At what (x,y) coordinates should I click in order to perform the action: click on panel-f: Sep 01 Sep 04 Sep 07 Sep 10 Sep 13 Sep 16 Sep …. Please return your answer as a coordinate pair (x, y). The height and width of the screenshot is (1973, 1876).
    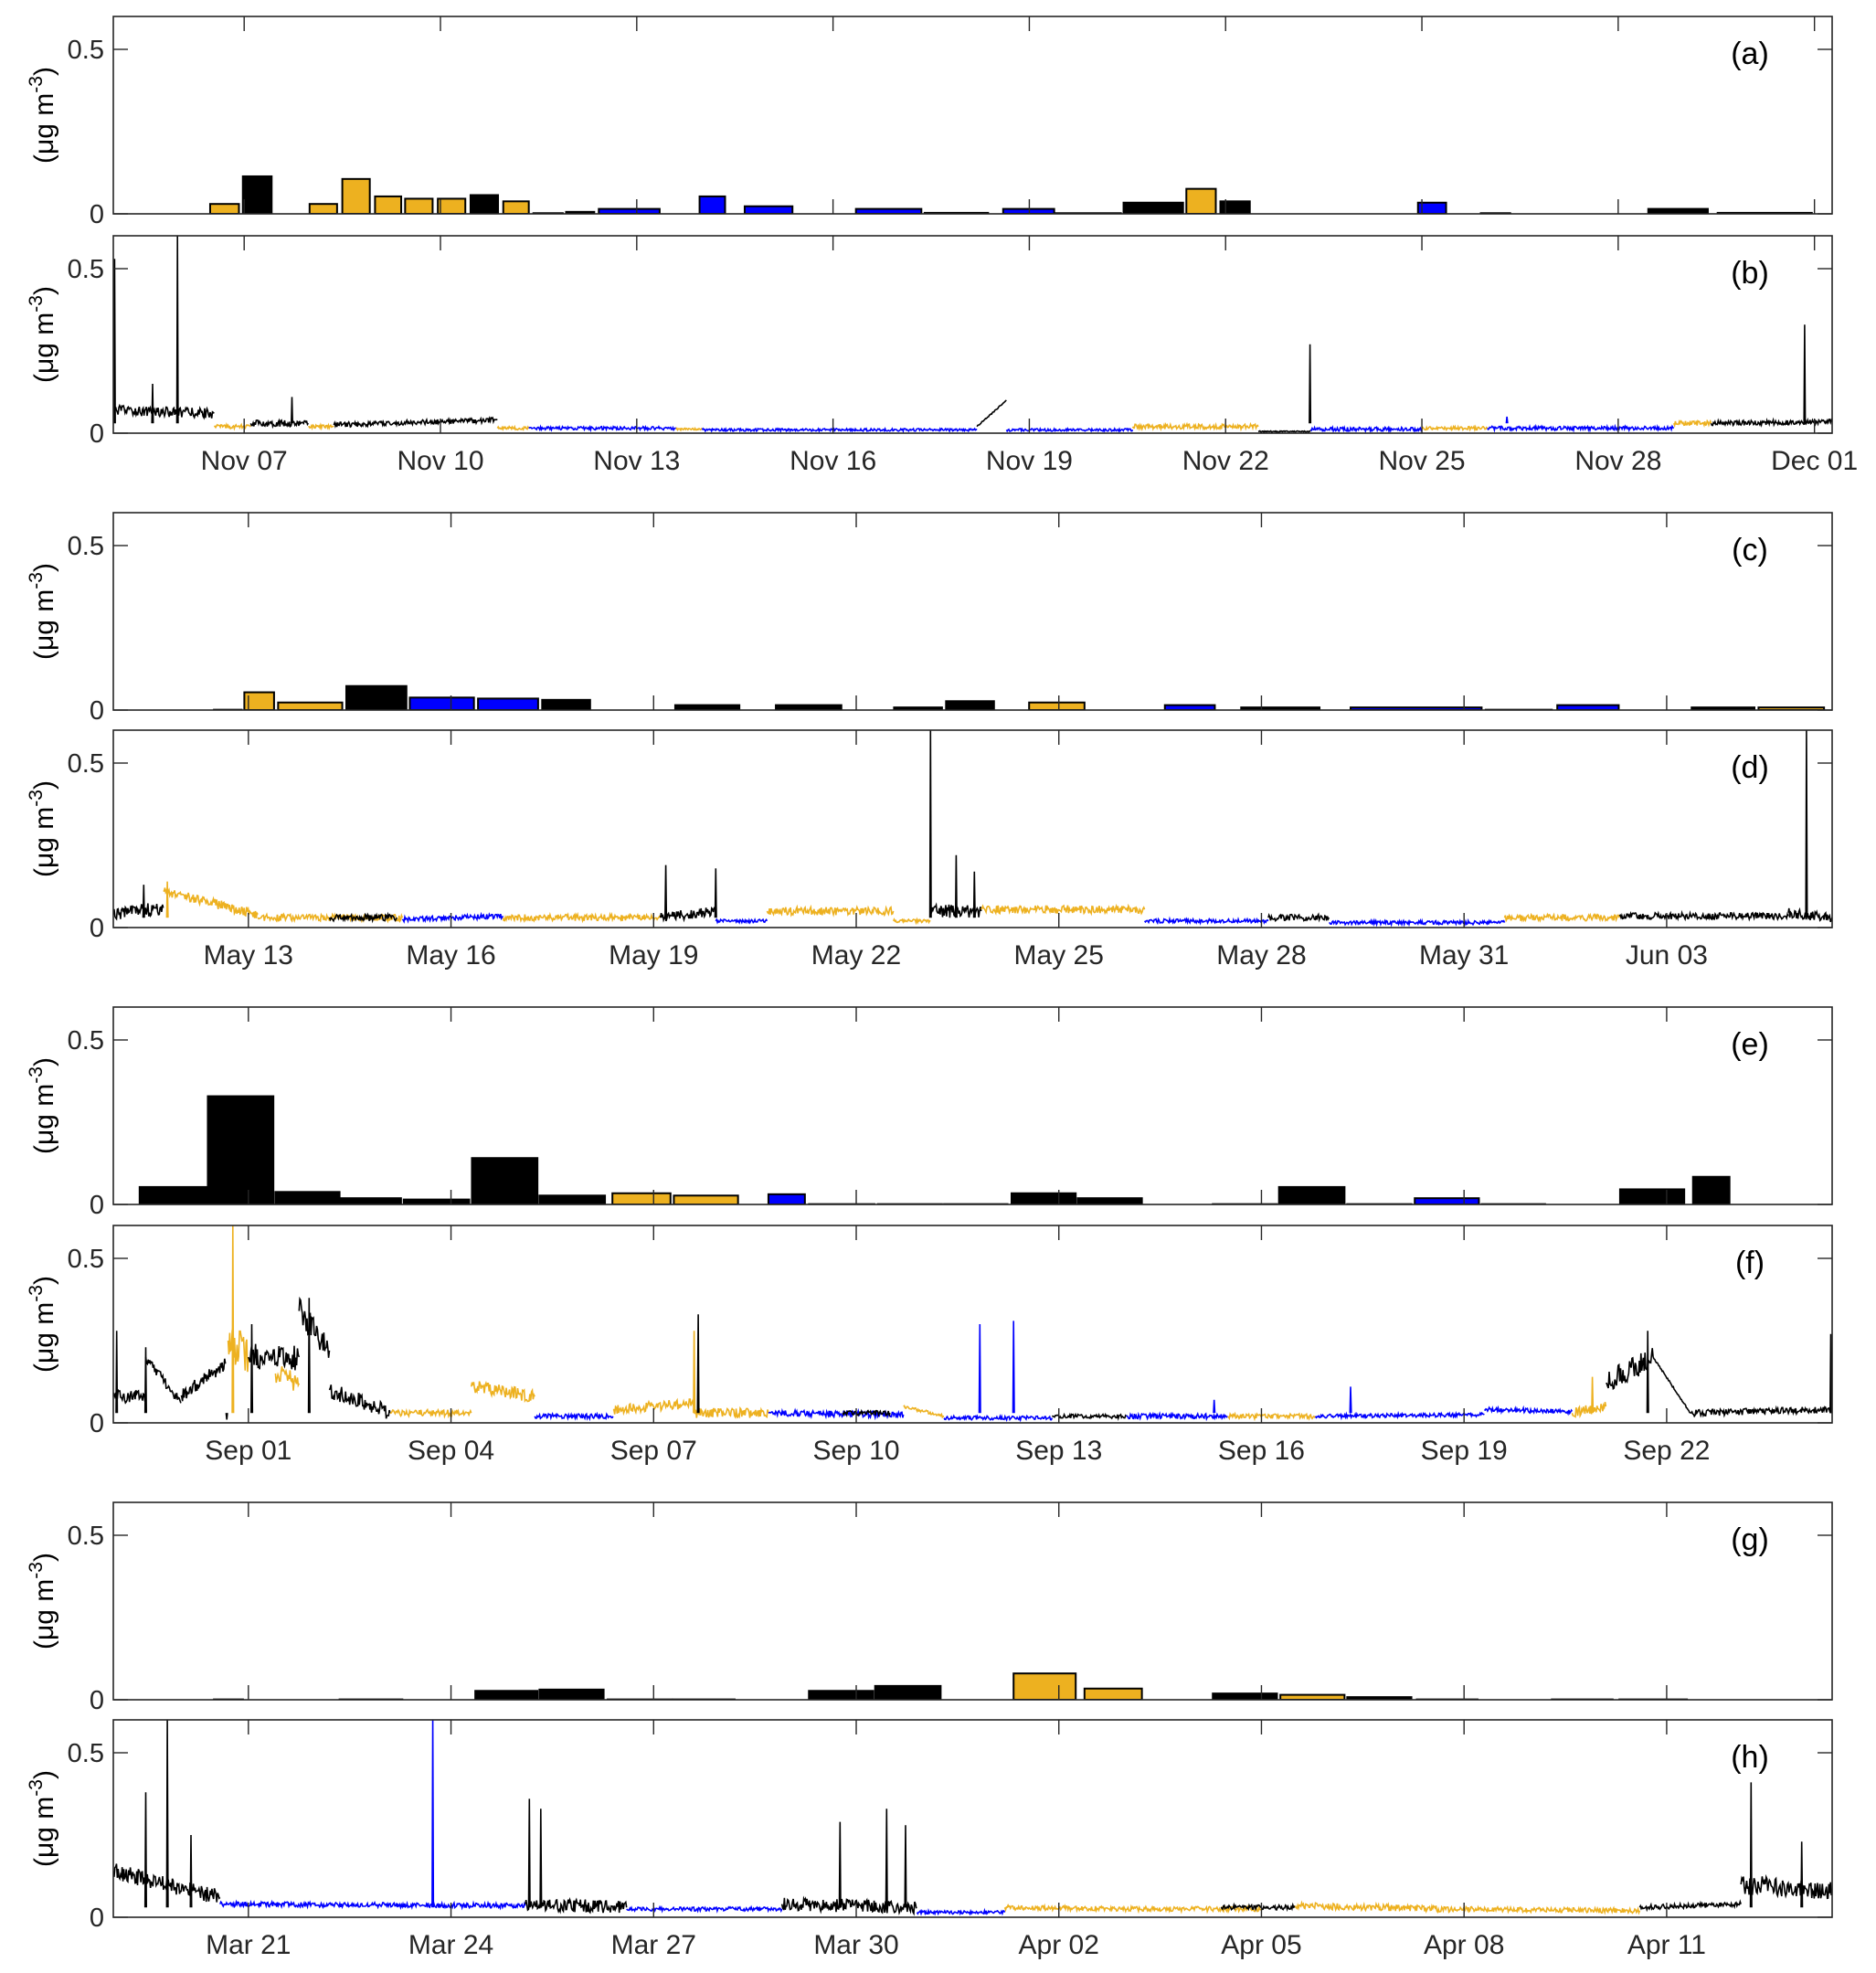
    Looking at the image, I should click on (929, 1345).